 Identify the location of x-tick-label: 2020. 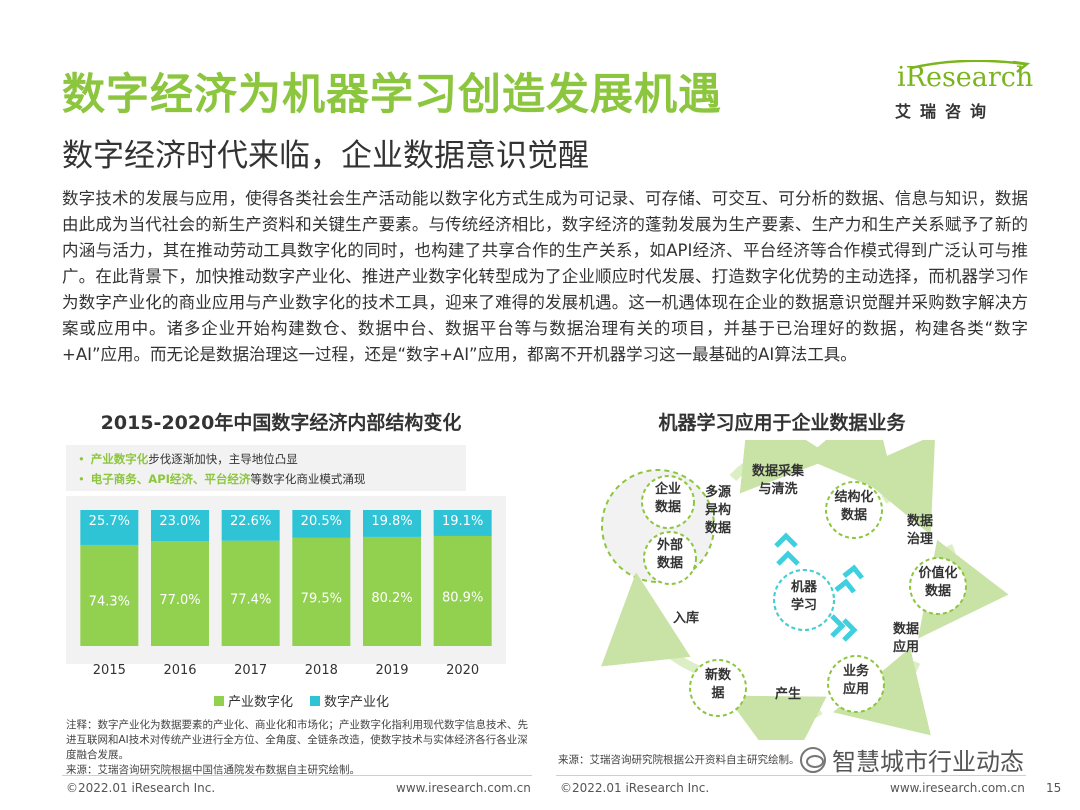
(462, 670).